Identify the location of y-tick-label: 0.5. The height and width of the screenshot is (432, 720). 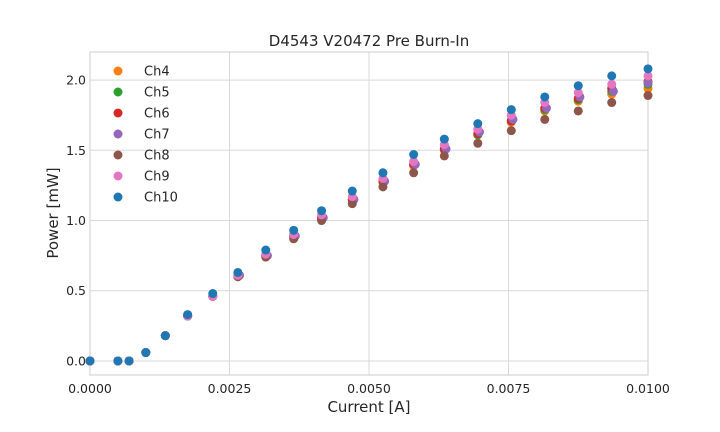
(76, 290).